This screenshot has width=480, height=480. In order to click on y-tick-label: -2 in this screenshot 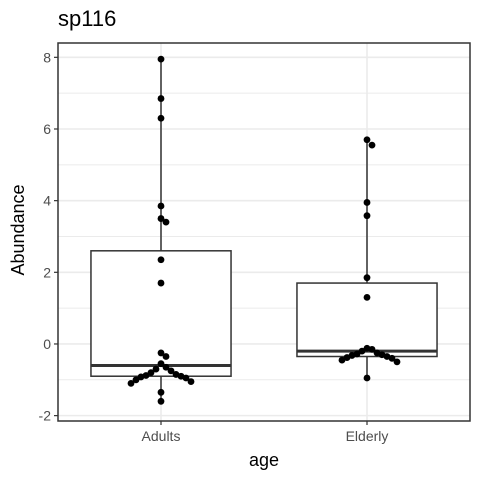, I will do `click(45, 416)`.